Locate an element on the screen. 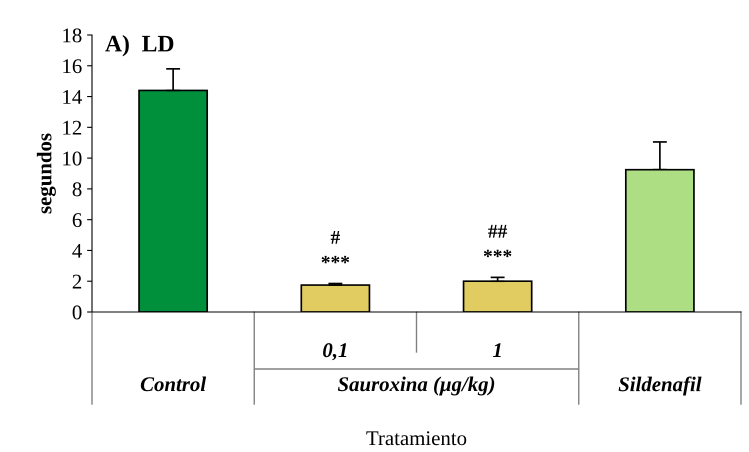  chart-title: A) LD is located at coordinates (139, 45).